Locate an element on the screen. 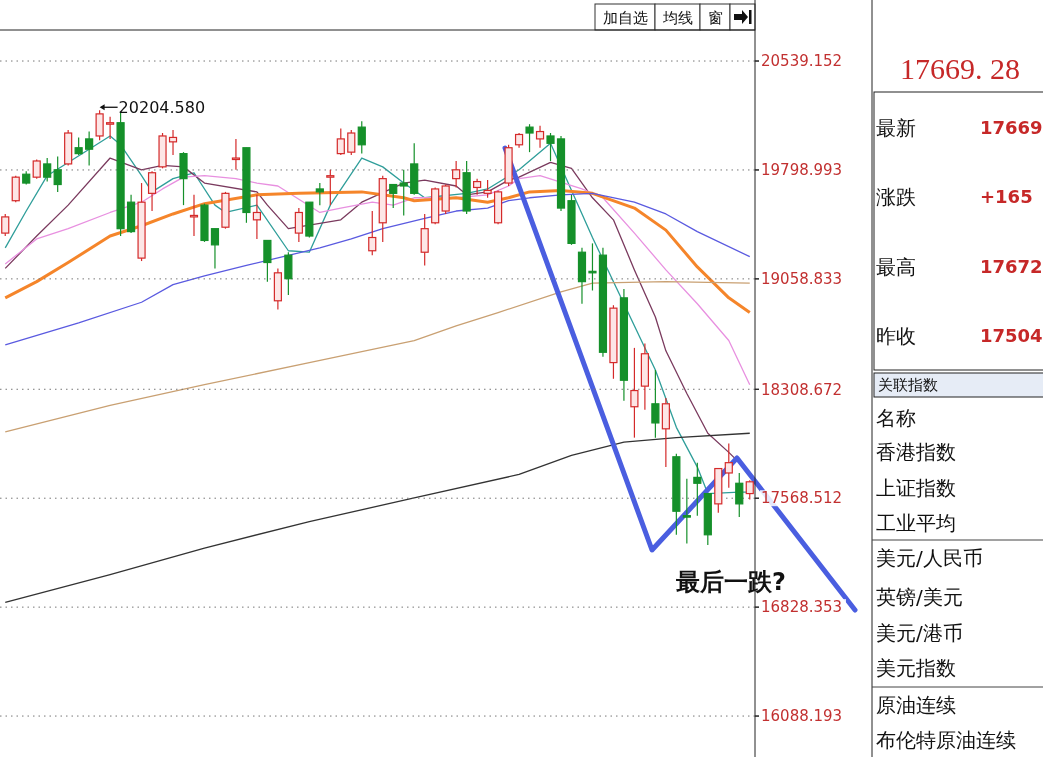 This screenshot has width=1043, height=757. text: 原油连续 is located at coordinates (916, 705).